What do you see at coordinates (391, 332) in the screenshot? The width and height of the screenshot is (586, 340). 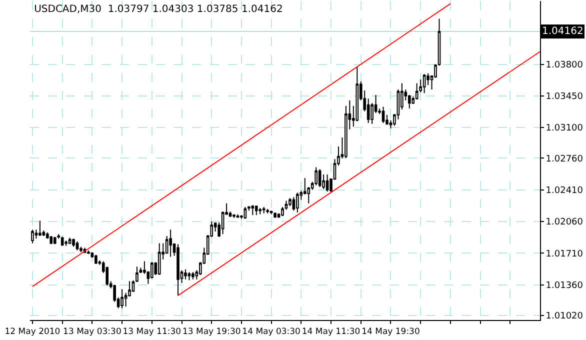 I see `x-tick-label: 14 May 19:30` at bounding box center [391, 332].